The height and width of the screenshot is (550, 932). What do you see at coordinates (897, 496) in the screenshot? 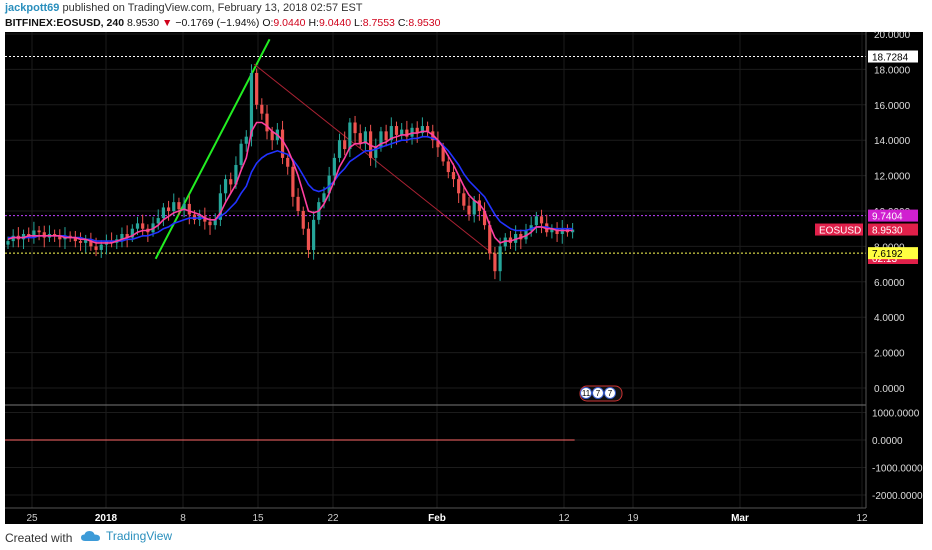
I see `indicator-tick-label: -2000.0000` at bounding box center [897, 496].